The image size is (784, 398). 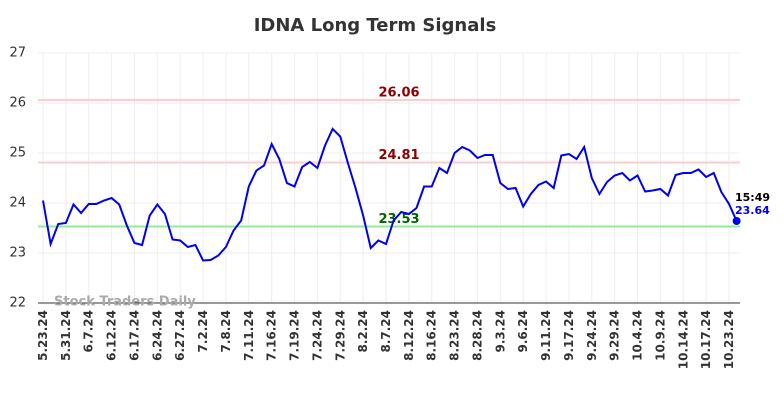 I want to click on x-tick-label: 10.17.24, so click(x=706, y=339).